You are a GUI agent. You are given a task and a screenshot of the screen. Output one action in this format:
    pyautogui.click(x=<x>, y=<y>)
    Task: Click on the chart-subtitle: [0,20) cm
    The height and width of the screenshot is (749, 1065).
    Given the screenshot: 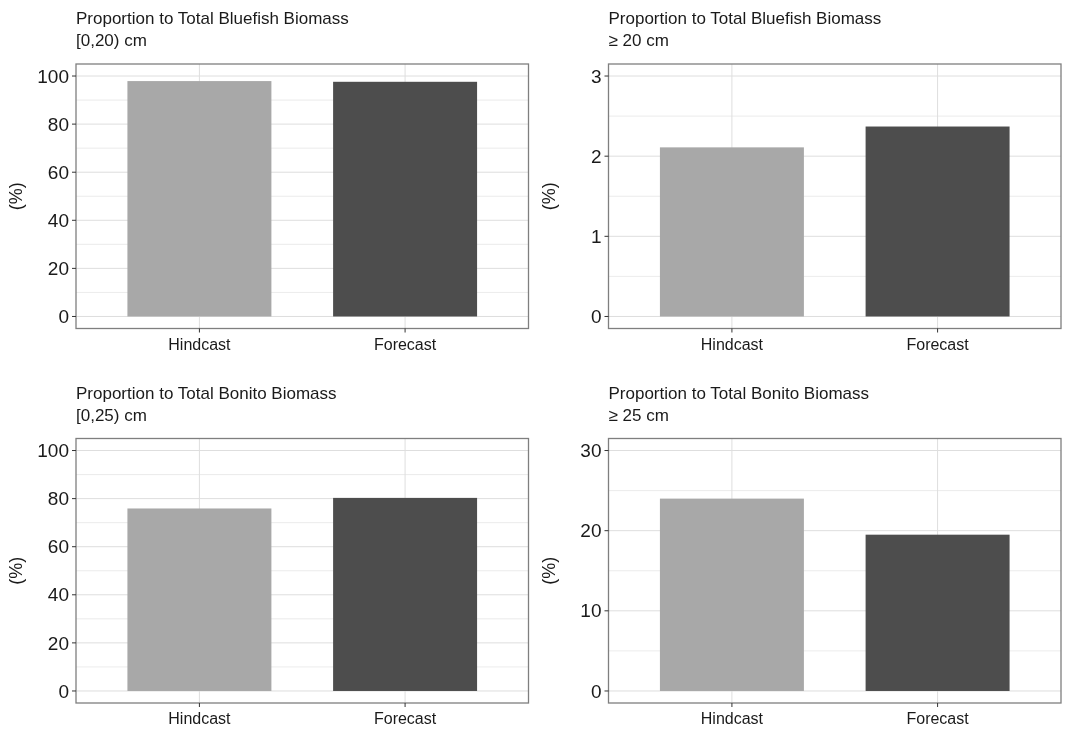 What is the action you would take?
    pyautogui.click(x=111, y=40)
    